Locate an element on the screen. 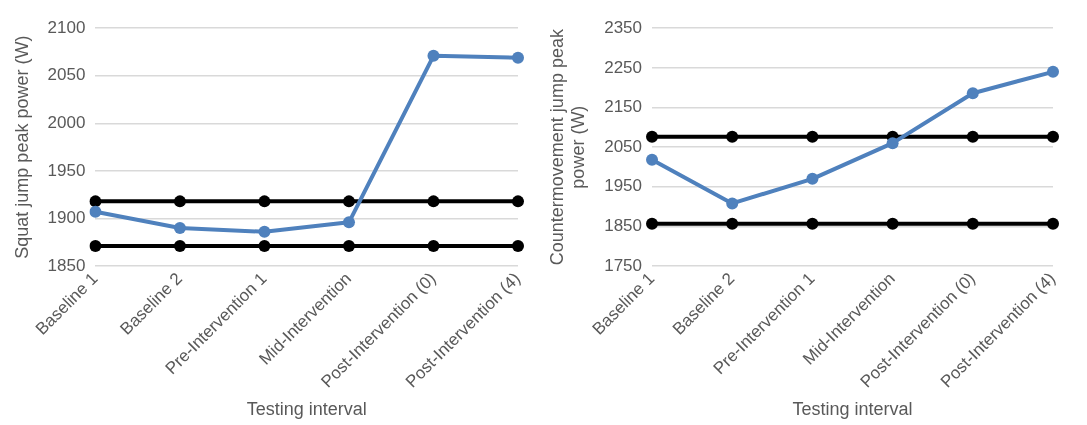  y-tick-label: 2350 is located at coordinates (623, 27).